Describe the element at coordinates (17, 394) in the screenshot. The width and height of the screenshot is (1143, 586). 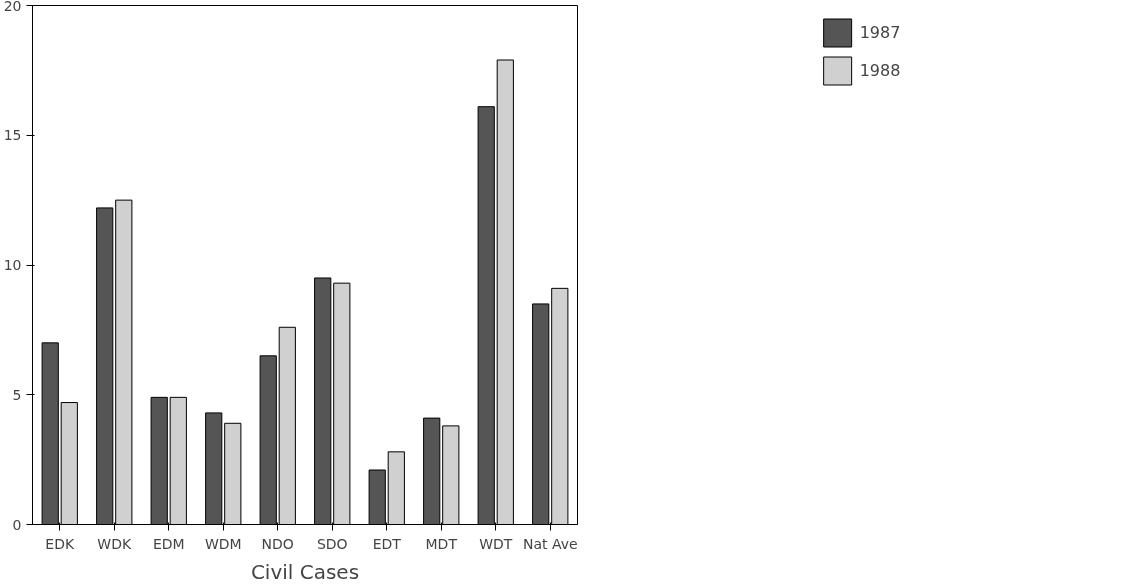
I see `y-tick-label: 5` at that location.